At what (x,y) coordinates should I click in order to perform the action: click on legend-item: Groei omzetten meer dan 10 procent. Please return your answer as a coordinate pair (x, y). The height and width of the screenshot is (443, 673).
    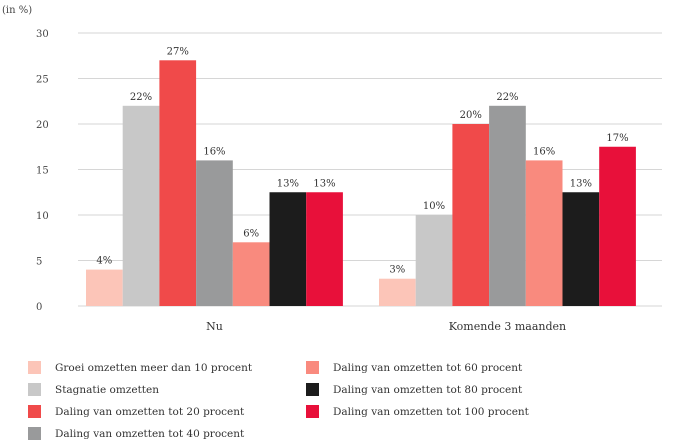
    Looking at the image, I should click on (140, 367).